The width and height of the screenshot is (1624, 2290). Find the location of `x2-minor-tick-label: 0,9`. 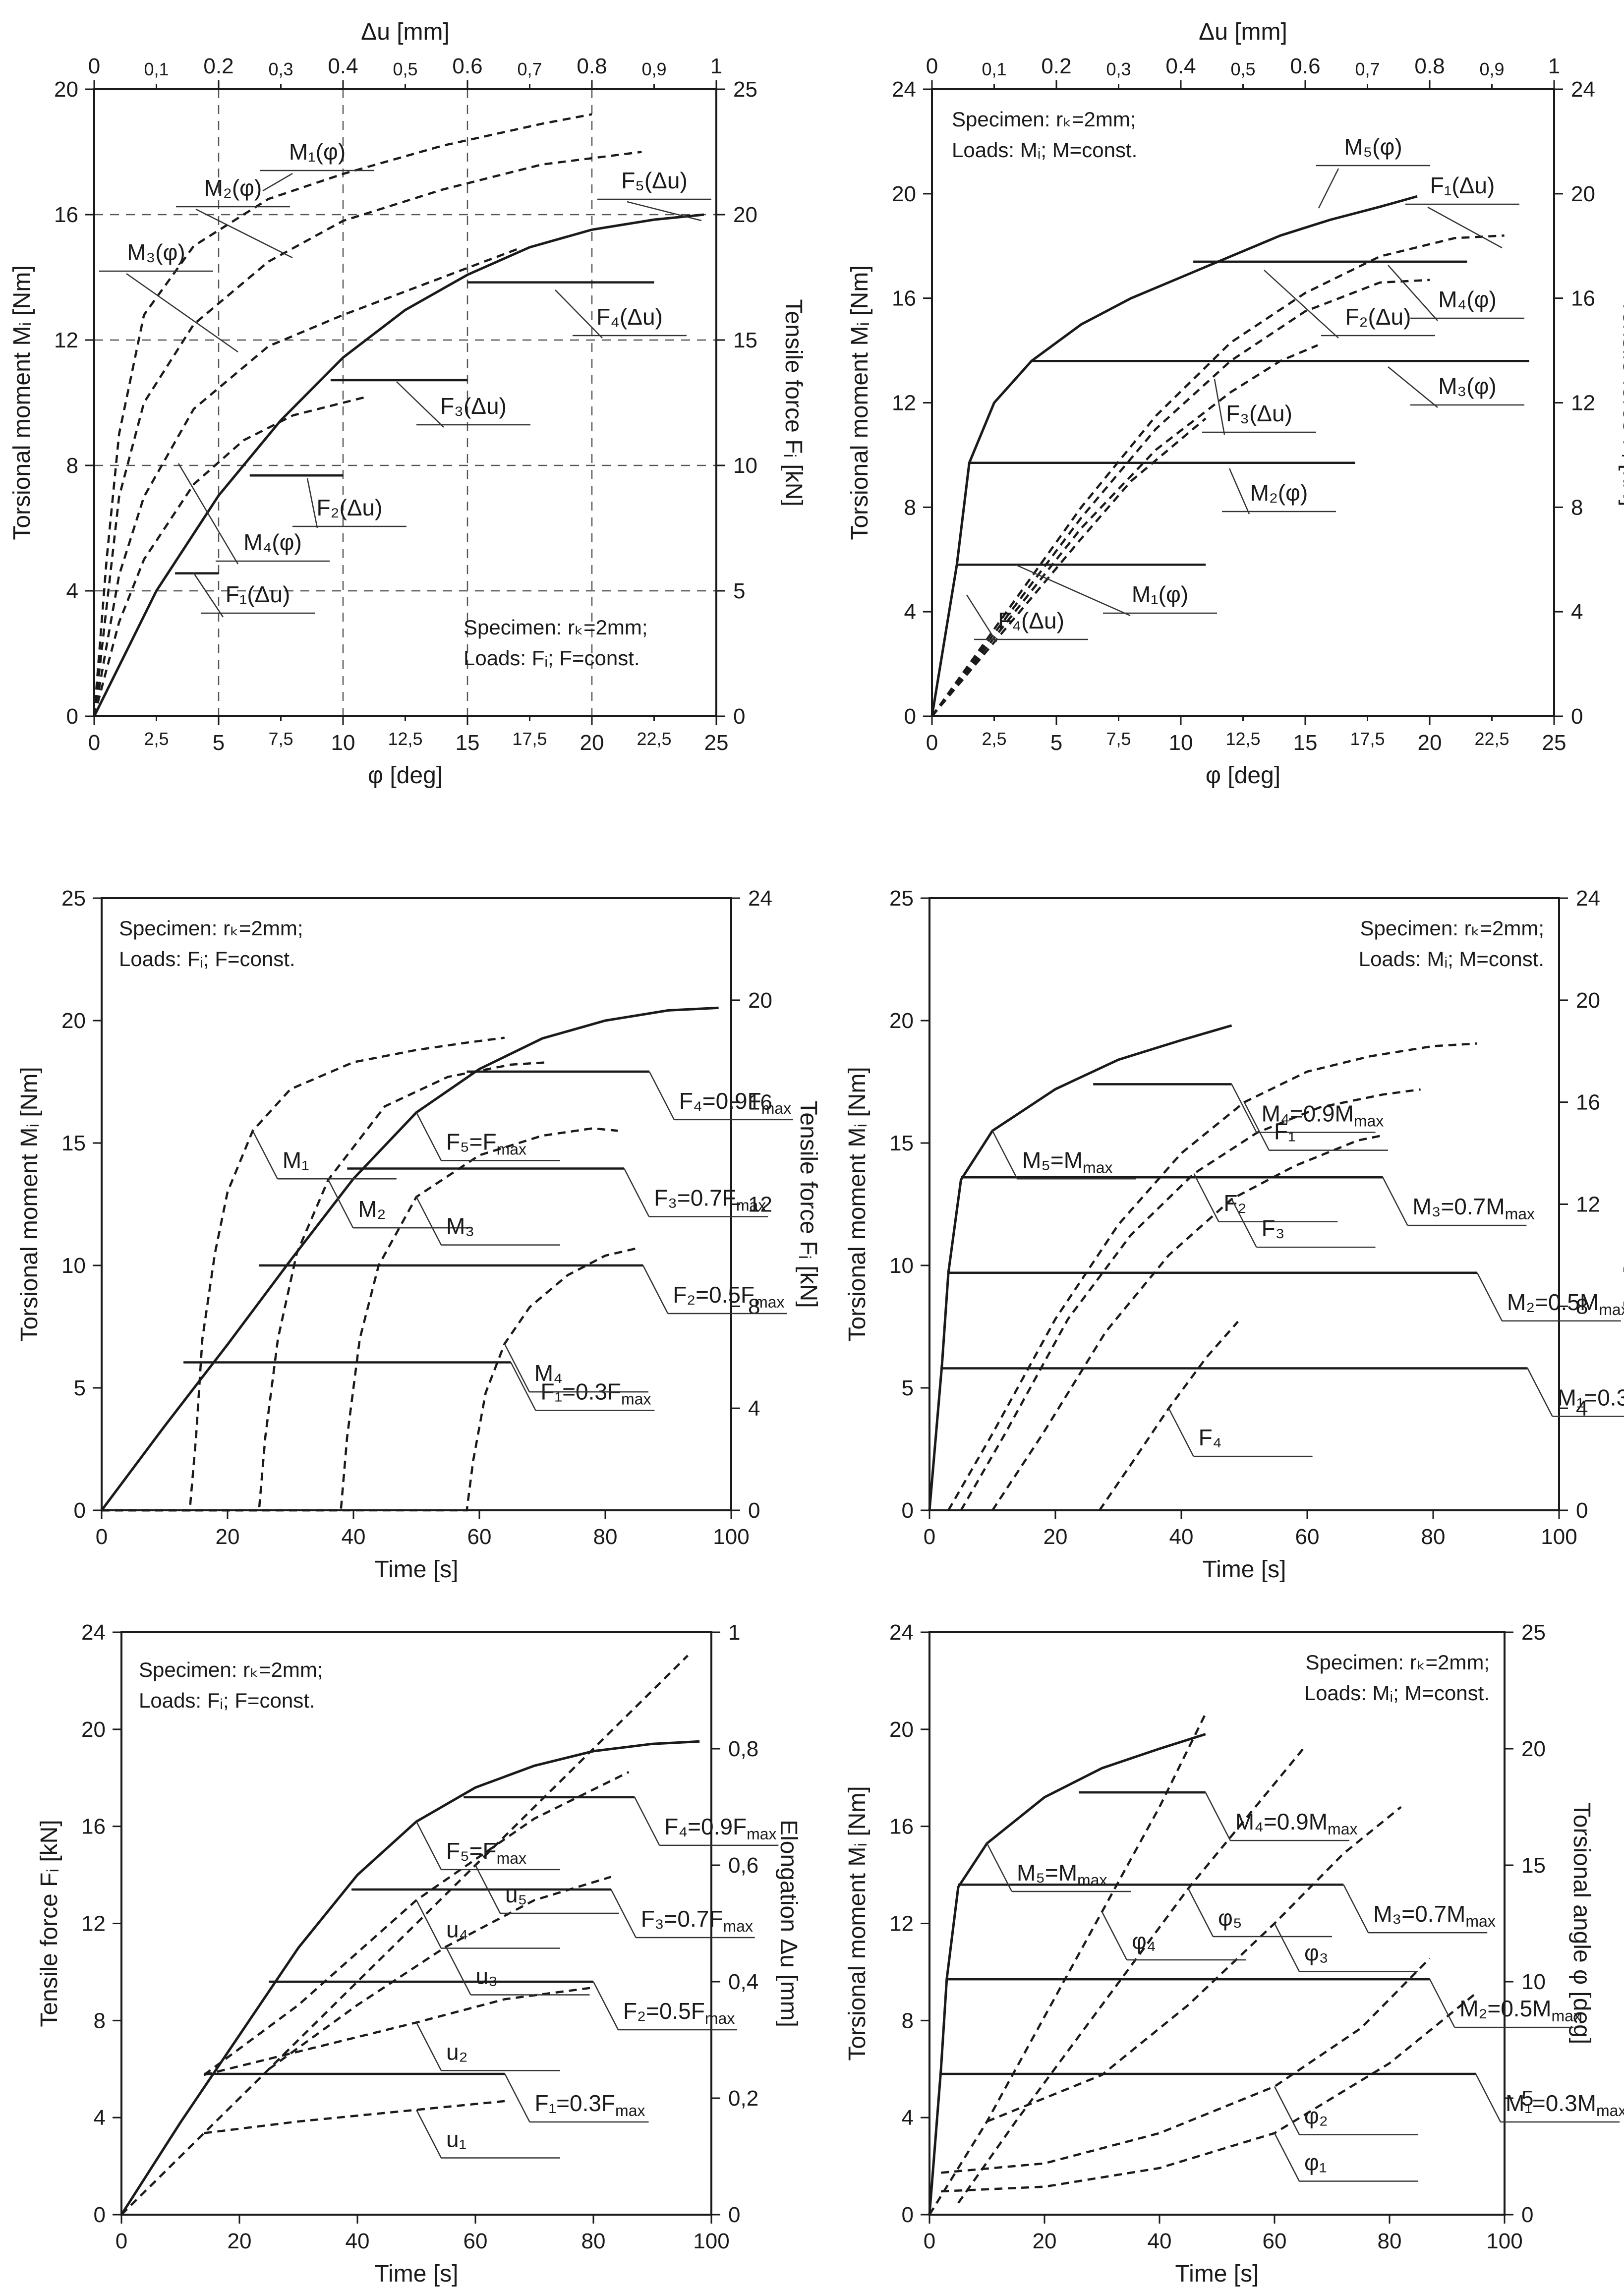

x2-minor-tick-label: 0,9 is located at coordinates (653, 69).